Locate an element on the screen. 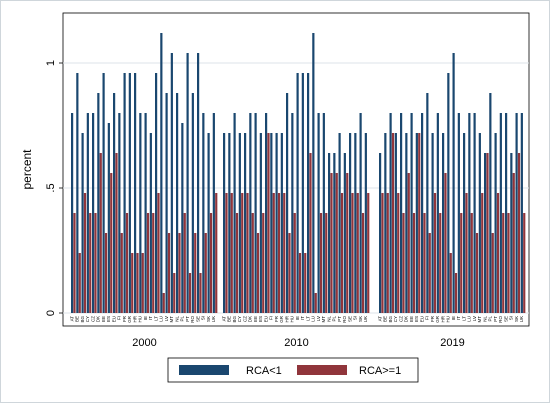 This screenshot has height=404, width=550. category-label: BE is located at coordinates (229, 319).